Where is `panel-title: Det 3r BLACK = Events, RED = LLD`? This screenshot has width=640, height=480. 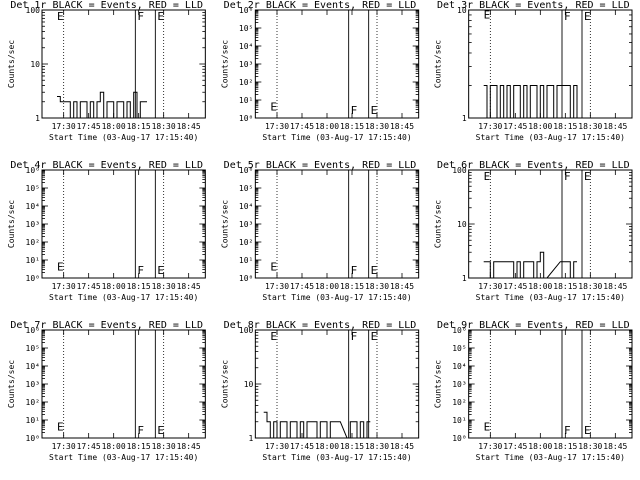
panel-title: Det 3r BLACK = Events, RED = LLD is located at coordinates (533, 5).